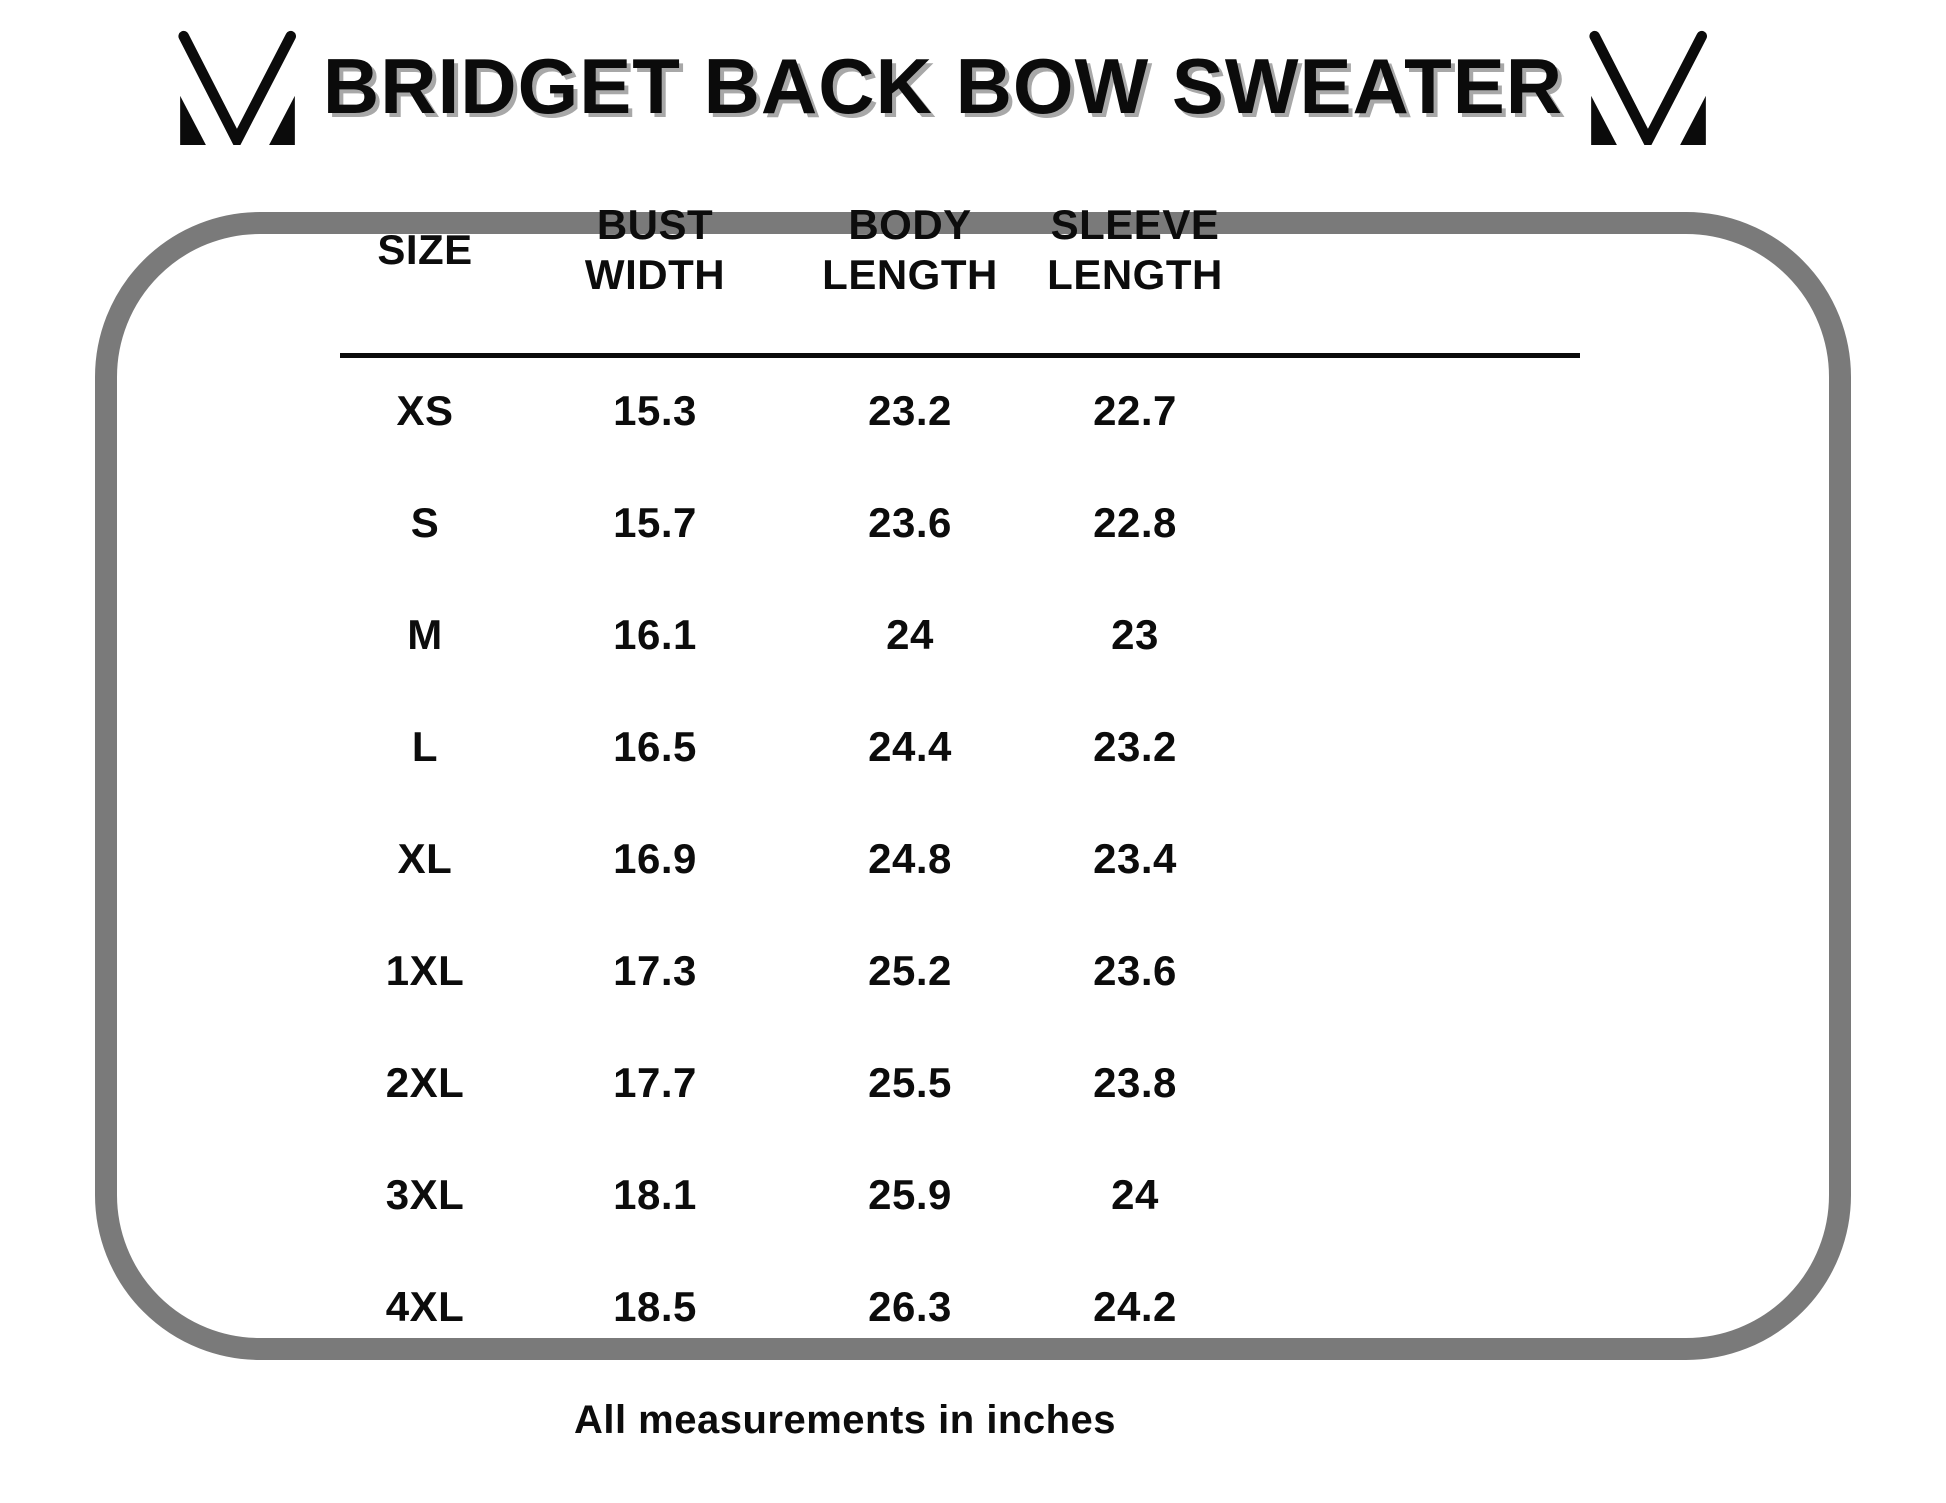 This screenshot has width=1946, height=1503. I want to click on bust-width-cell: 16.9, so click(655, 858).